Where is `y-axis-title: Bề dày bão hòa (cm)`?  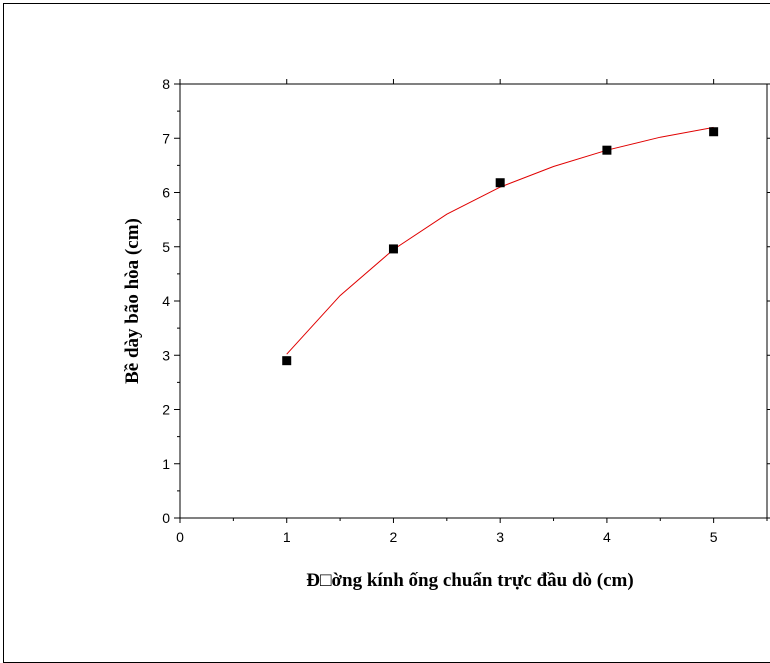 y-axis-title: Bề dày bão hòa (cm) is located at coordinates (132, 301).